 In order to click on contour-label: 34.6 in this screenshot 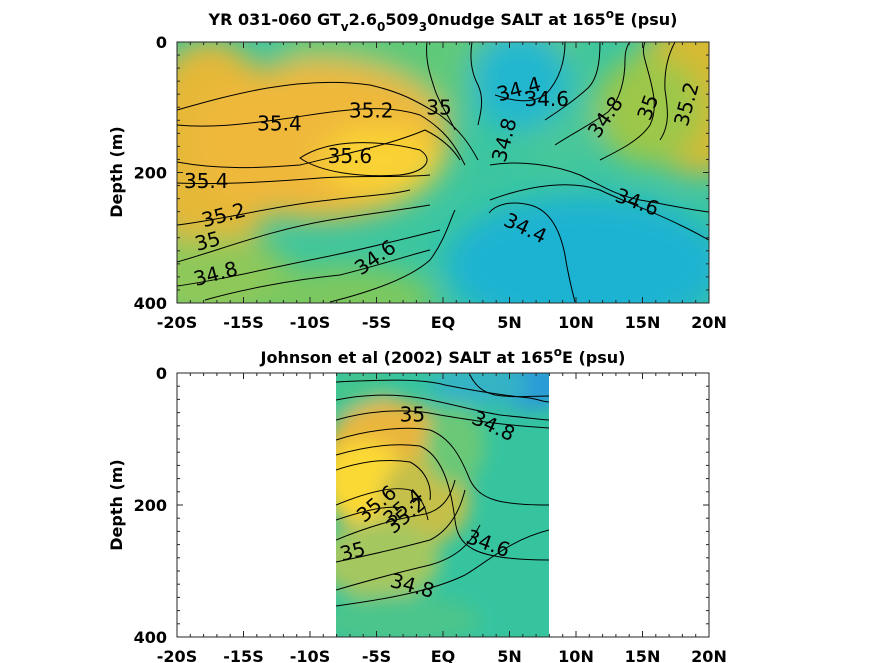, I will do `click(546, 99)`.